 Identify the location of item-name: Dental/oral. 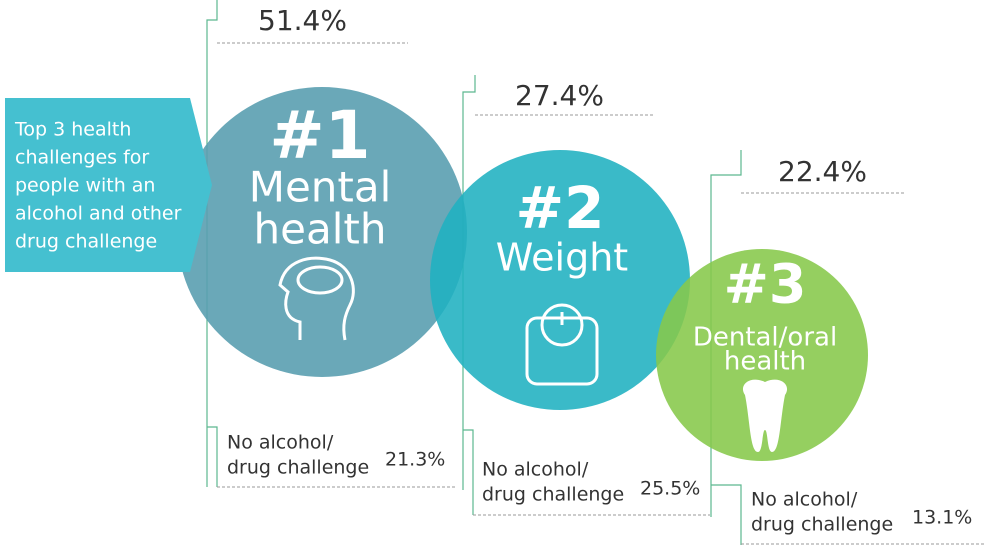
(765, 338).